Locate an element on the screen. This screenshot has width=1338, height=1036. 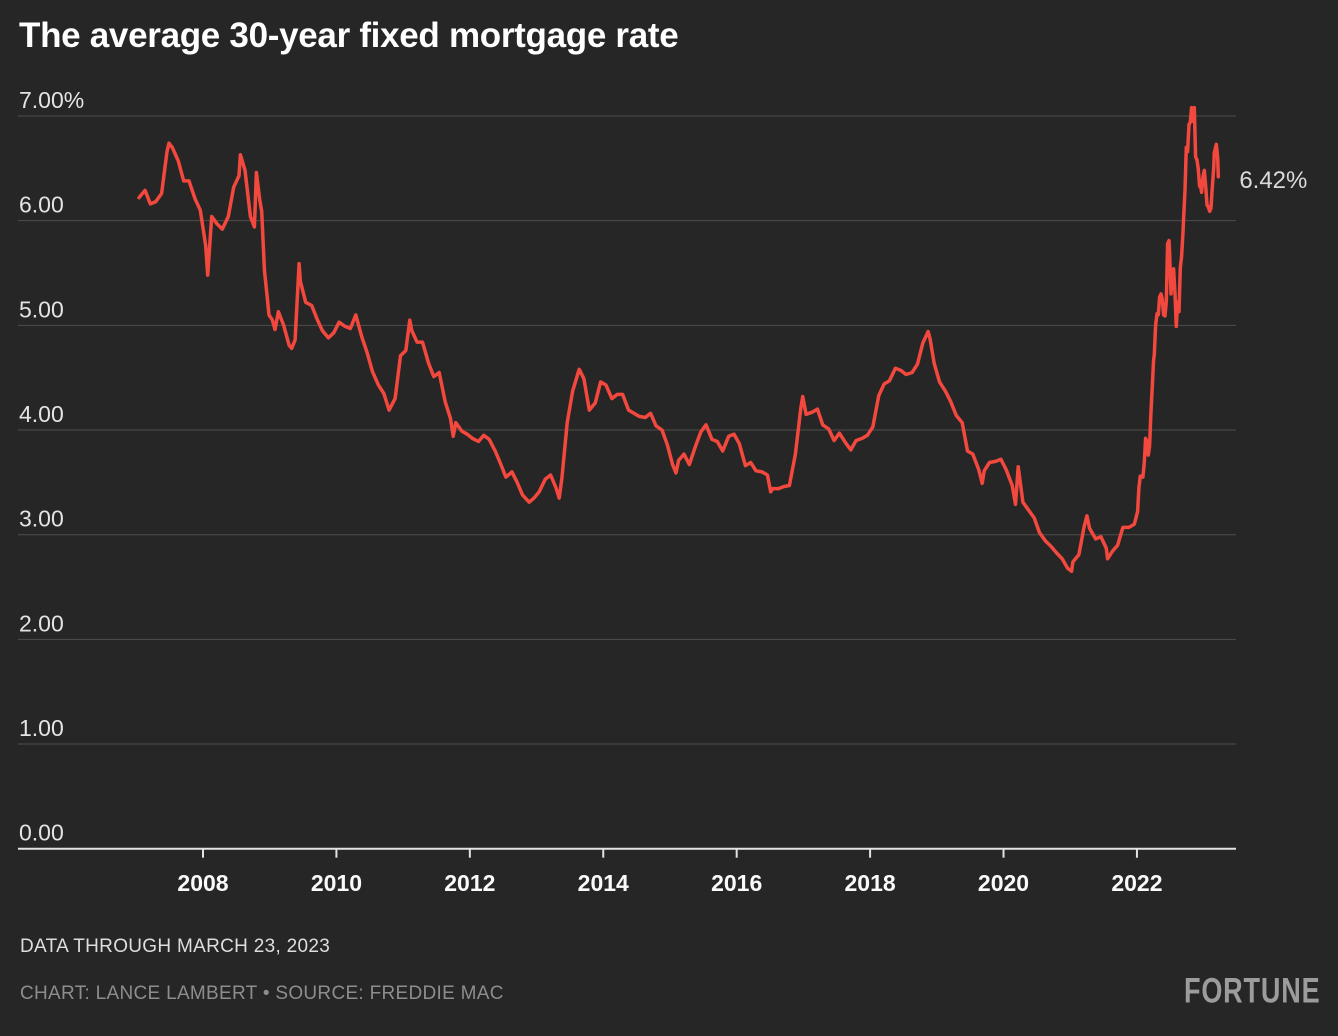
x-tick-label: 2014 is located at coordinates (603, 883).